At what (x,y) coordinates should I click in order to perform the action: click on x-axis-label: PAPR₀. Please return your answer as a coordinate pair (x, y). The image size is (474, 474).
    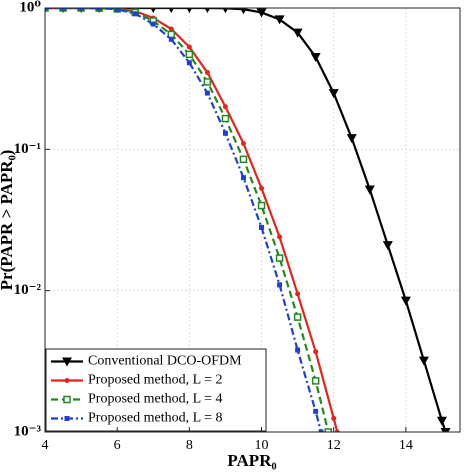
    Looking at the image, I should click on (251, 460).